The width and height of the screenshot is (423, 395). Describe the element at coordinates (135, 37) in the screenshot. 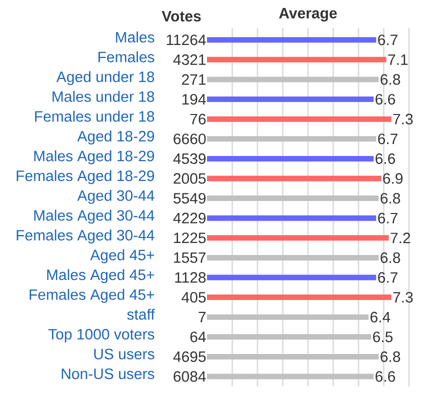

I see `category-label: Males` at that location.